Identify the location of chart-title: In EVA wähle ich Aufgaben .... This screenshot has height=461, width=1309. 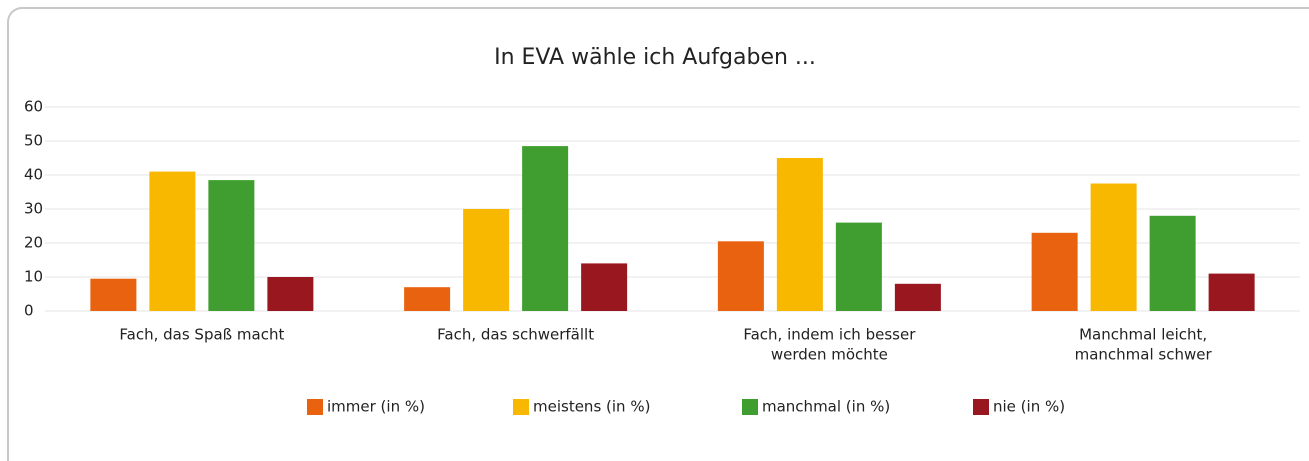
(655, 57).